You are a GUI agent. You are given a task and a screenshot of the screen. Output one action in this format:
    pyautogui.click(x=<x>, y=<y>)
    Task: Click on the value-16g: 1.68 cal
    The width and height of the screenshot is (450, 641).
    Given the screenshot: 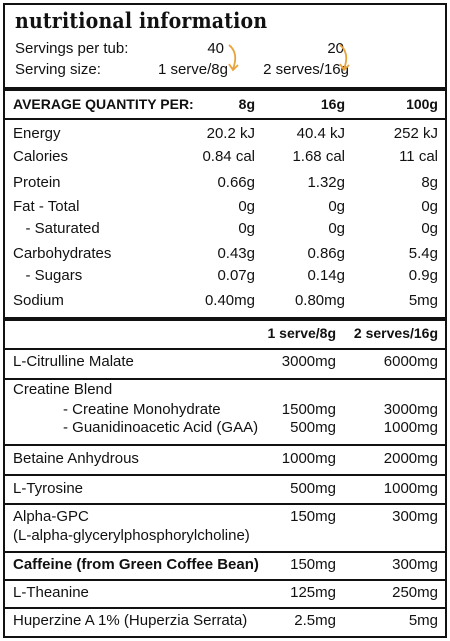 What is the action you would take?
    pyautogui.click(x=318, y=156)
    